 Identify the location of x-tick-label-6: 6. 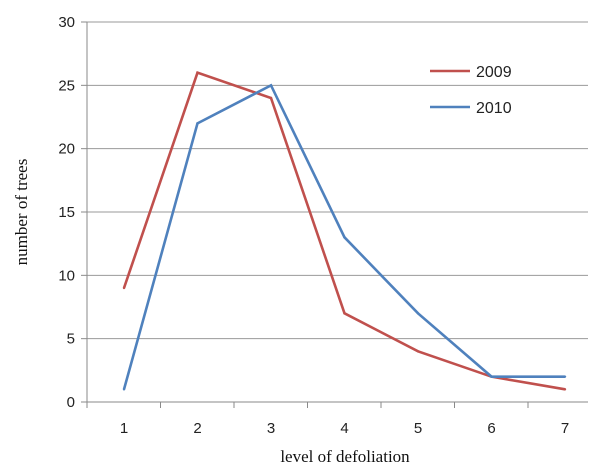
(491, 428).